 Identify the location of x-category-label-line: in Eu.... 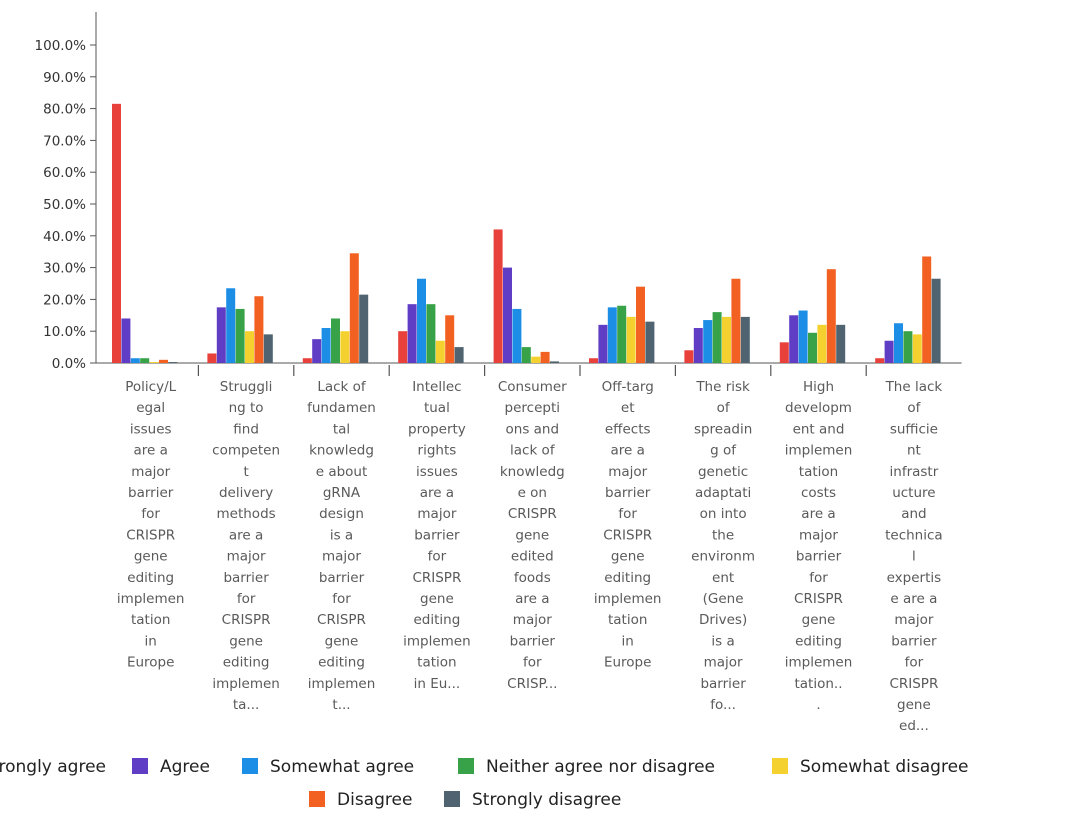
(437, 684).